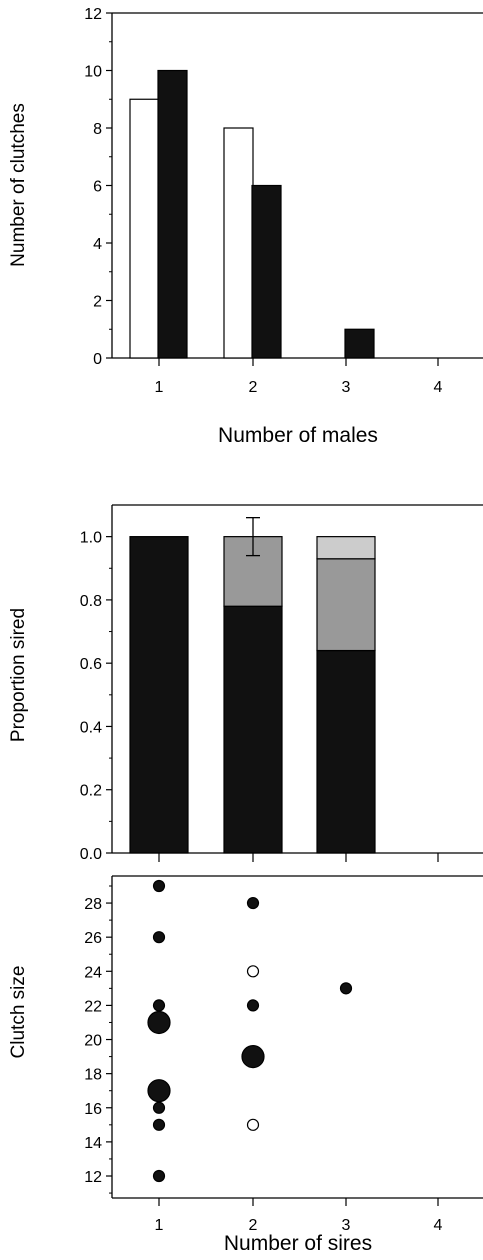  Describe the element at coordinates (93, 1109) in the screenshot. I see `chart-c-y-tick-label: 16` at that location.